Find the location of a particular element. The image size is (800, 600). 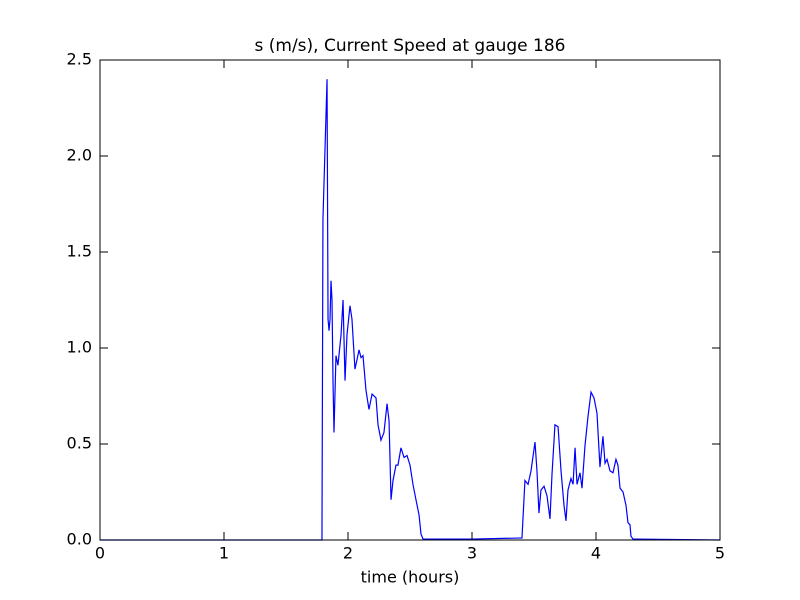

y-tick-label: 1.5 is located at coordinates (79, 251).